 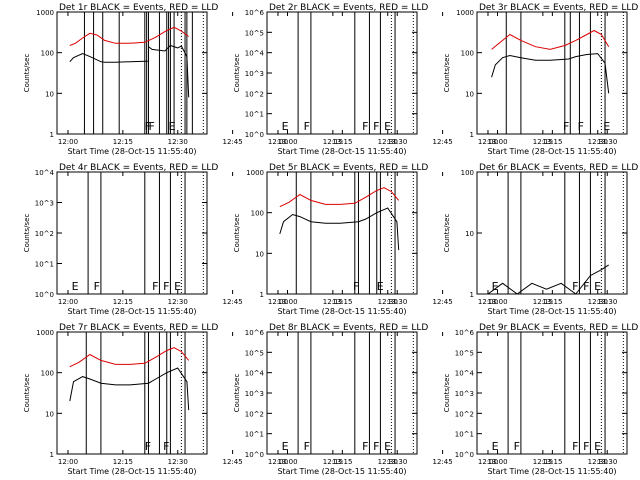 What do you see at coordinates (138, 8) in the screenshot?
I see `plot-title: Det 1r BLACK = Events, RED = LLD` at bounding box center [138, 8].